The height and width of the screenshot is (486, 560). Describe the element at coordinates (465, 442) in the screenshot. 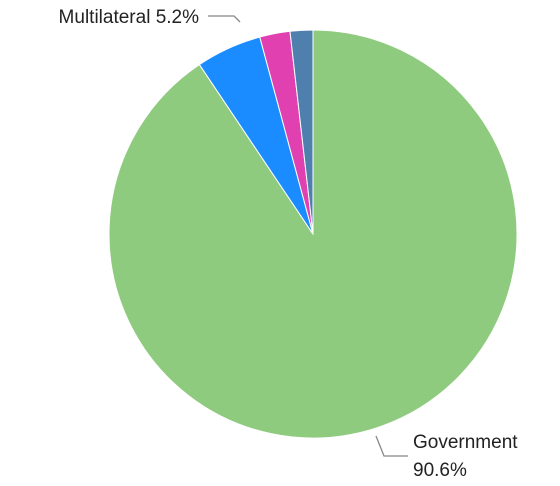

I see `slice-label-government-name: Government` at that location.